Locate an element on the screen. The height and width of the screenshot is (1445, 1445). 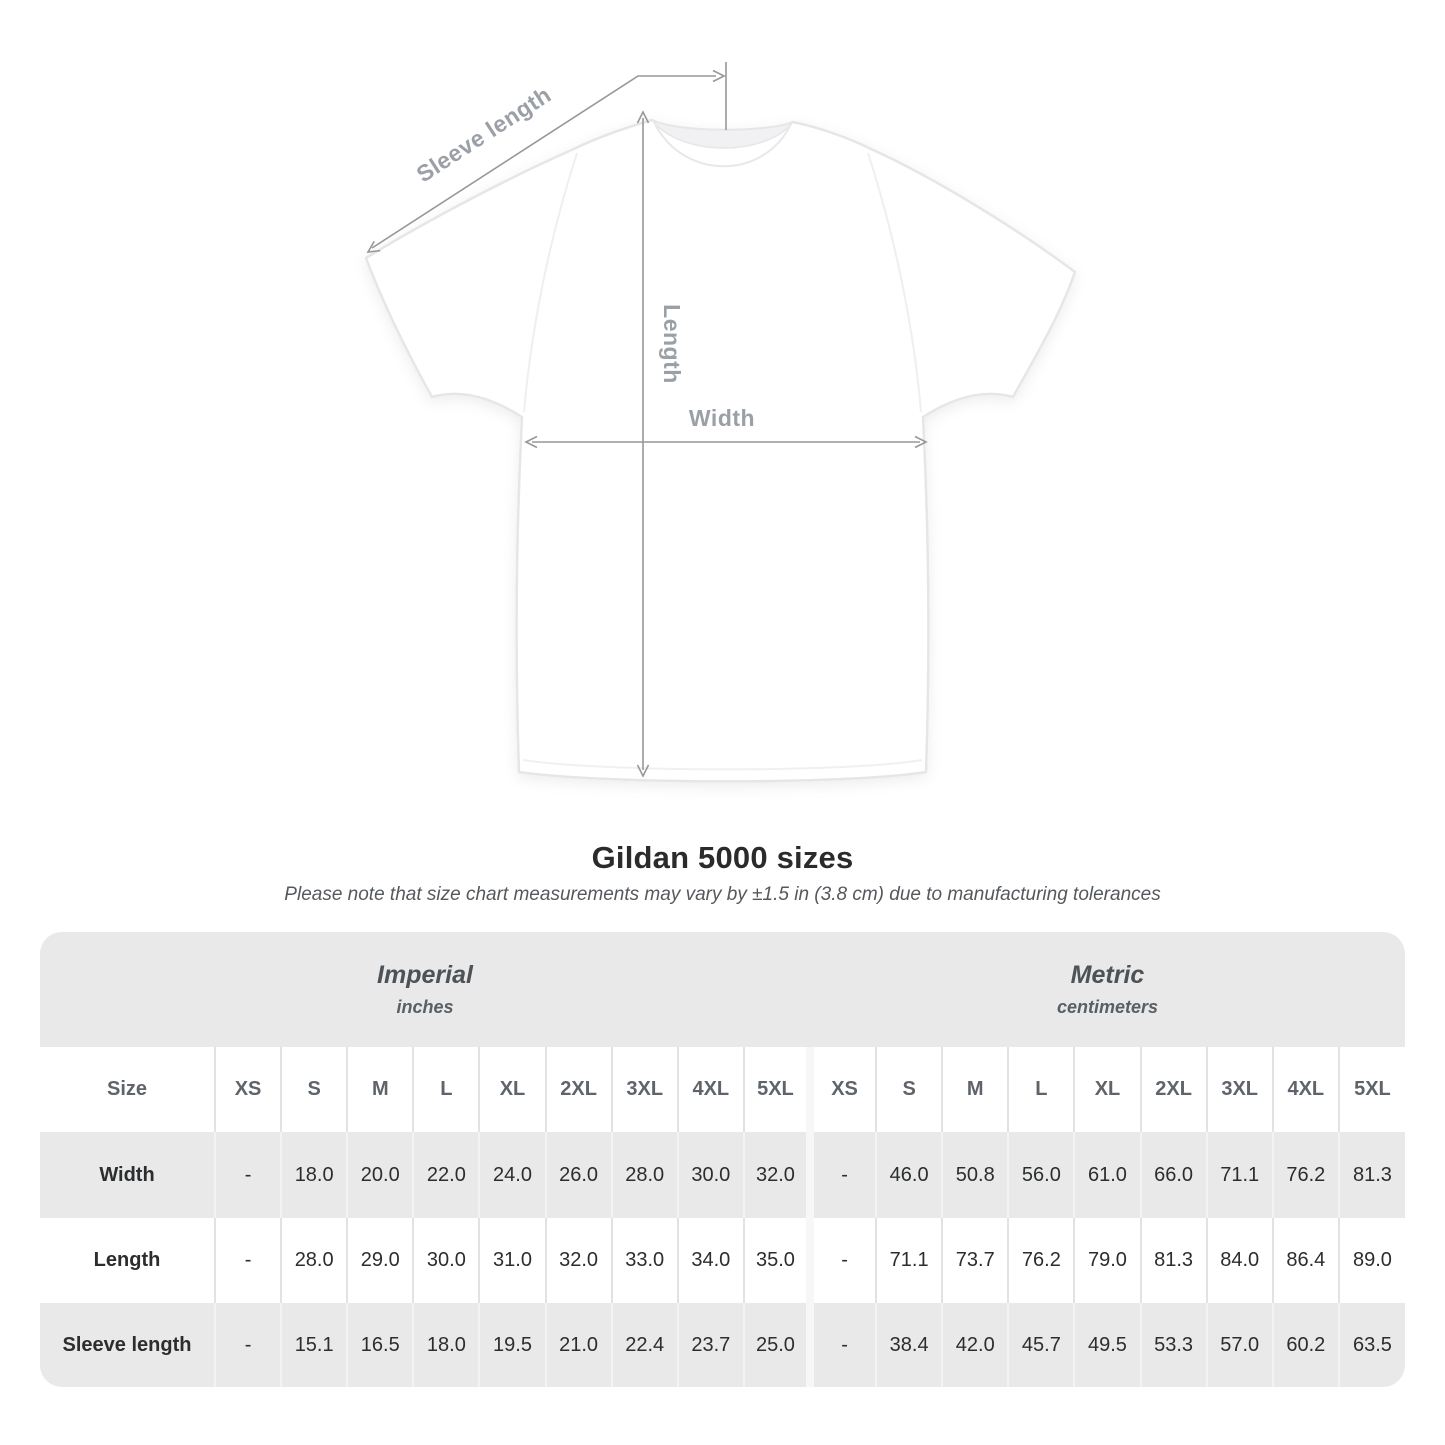
value-cell: 38.4 is located at coordinates (909, 1345).